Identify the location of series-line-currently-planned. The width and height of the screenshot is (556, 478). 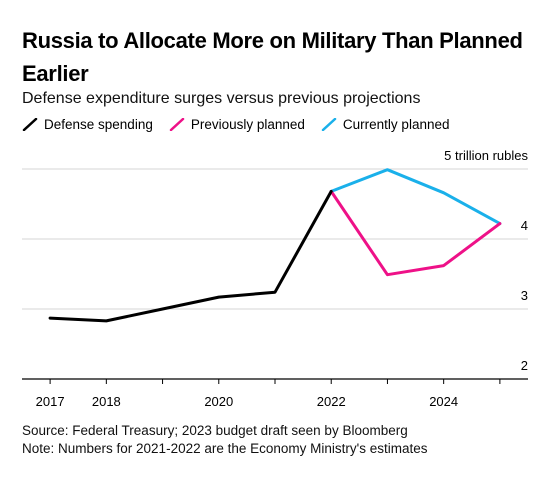
(415, 197).